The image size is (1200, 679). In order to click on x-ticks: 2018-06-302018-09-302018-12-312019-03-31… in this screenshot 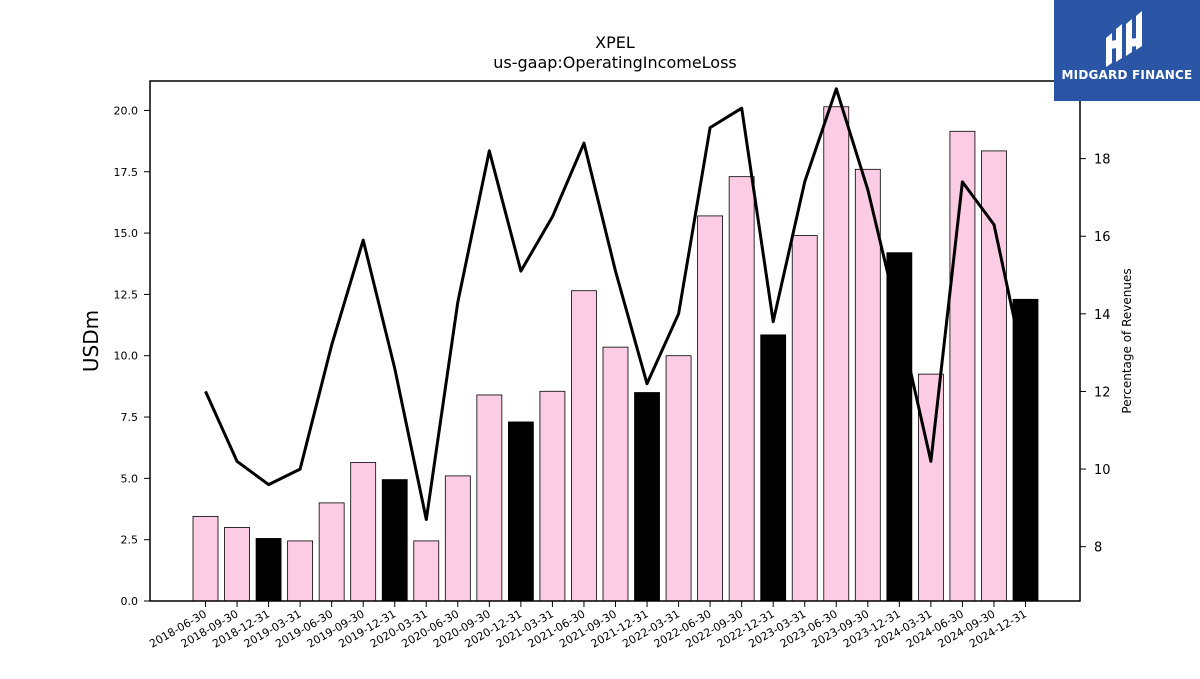, I will do `click(588, 626)`.